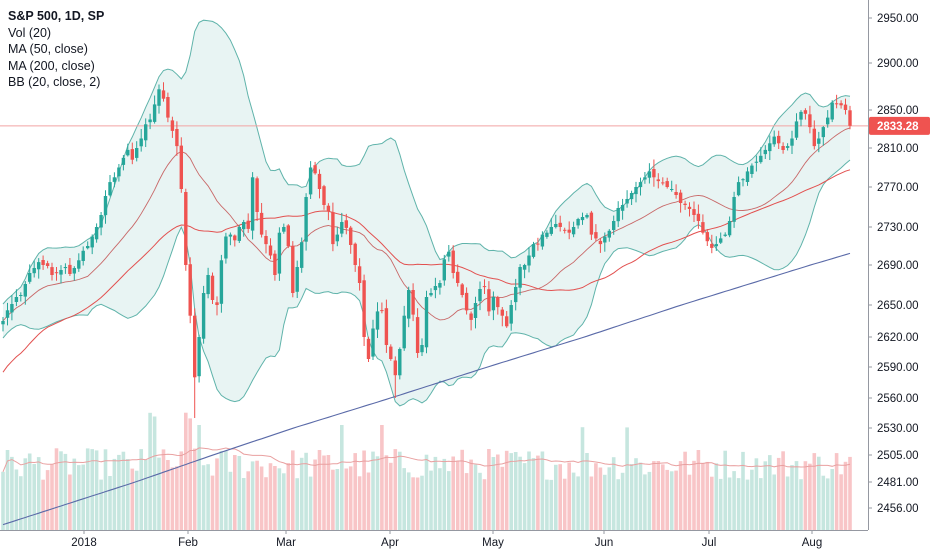 Image resolution: width=932 pixels, height=550 pixels. What do you see at coordinates (51, 65) in the screenshot?
I see `legend-study-ma200: MA (200, close)` at bounding box center [51, 65].